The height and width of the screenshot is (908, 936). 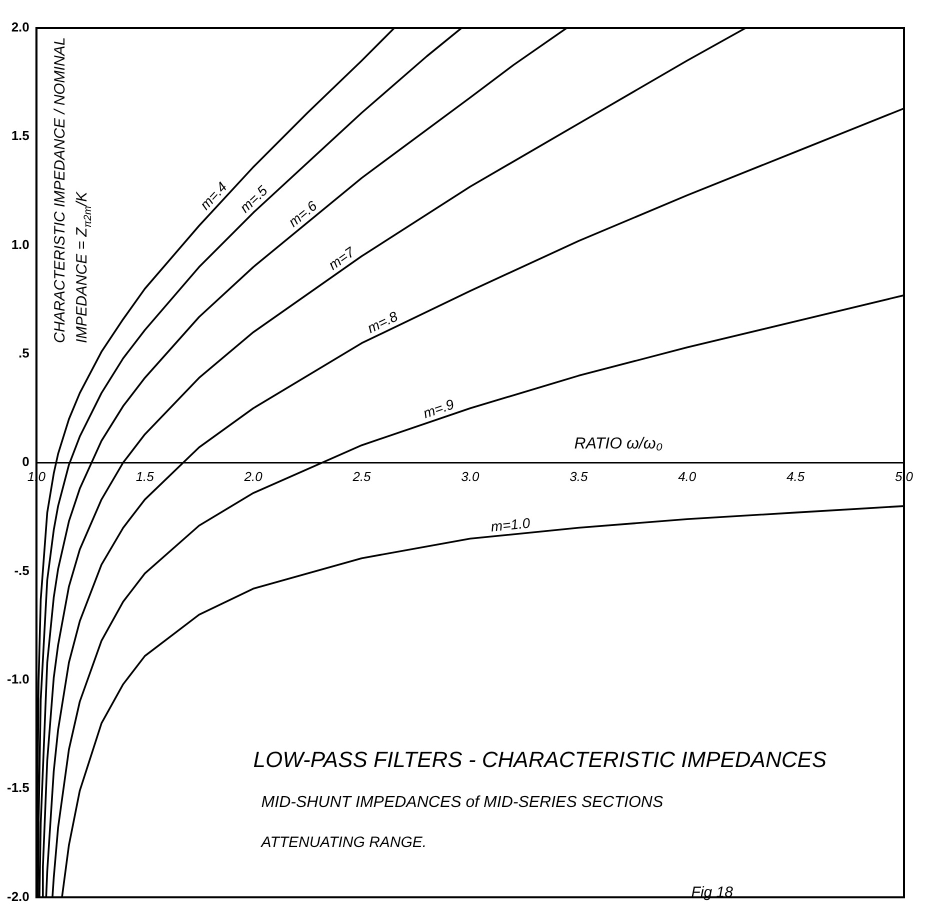 I want to click on text: MID-SHUNT IMPEDANCES of MID-SERIES SECTIONS, so click(x=462, y=802).